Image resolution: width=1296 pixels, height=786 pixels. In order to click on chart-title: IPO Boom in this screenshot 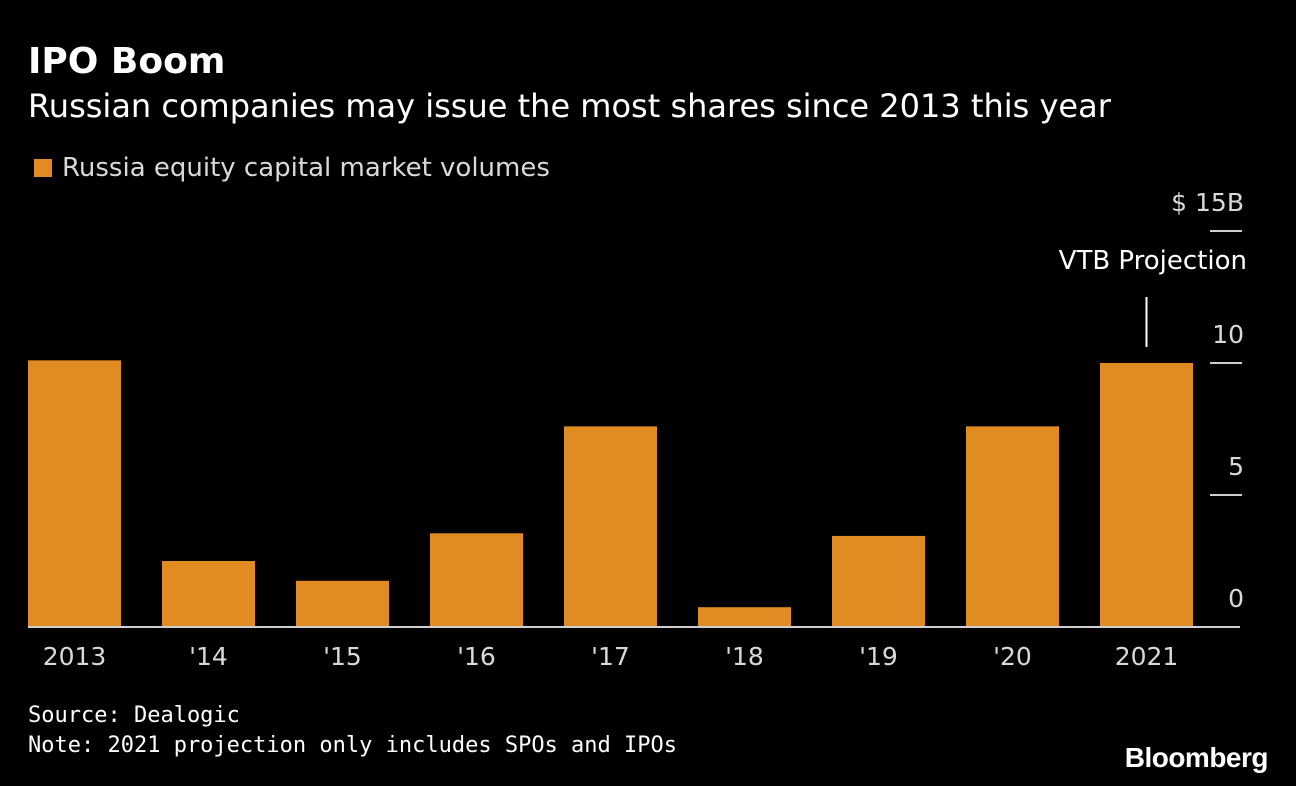, I will do `click(127, 61)`.